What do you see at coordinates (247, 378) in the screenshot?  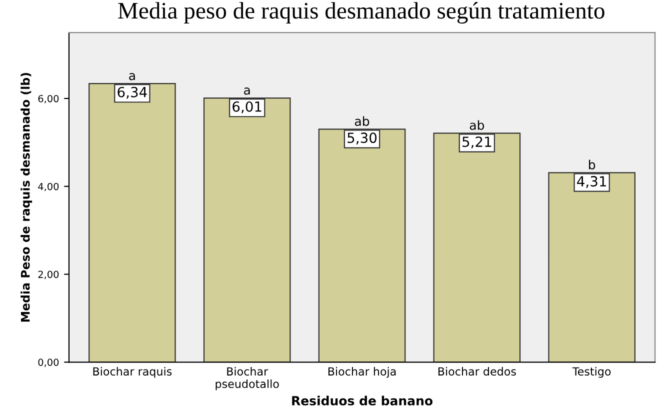 I see `x-tick-label: Biochar pseudotallo` at bounding box center [247, 378].